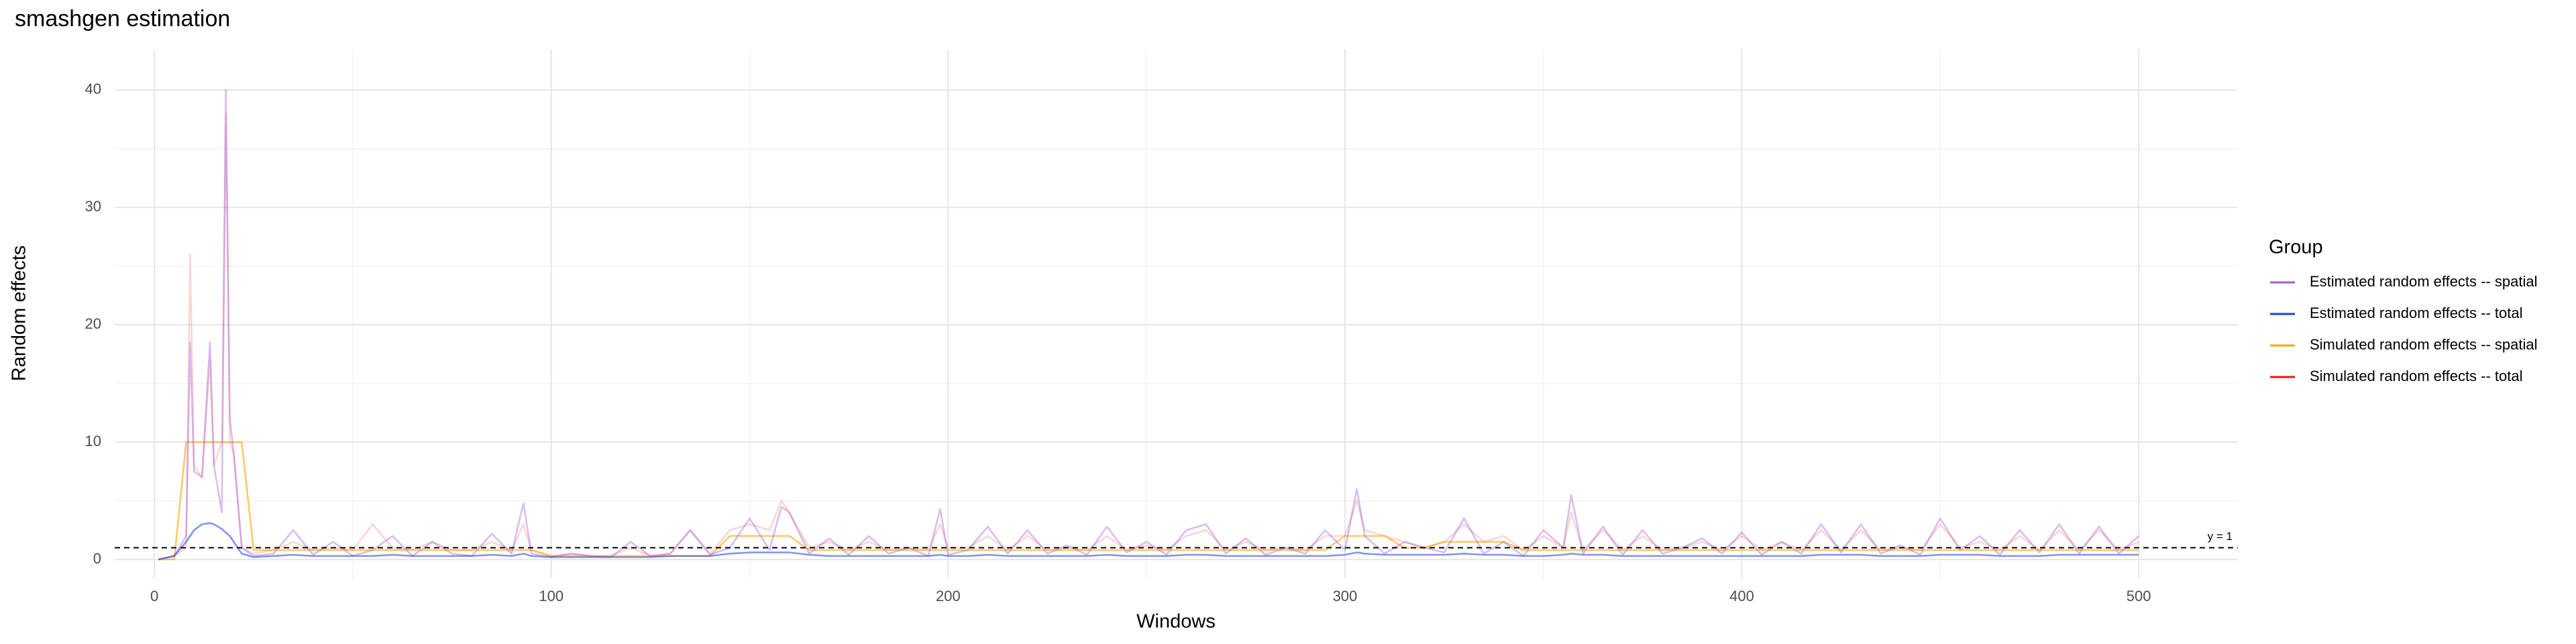 This screenshot has height=644, width=2576. What do you see at coordinates (2424, 281) in the screenshot?
I see `legend-label: Estimated random effects -- spatial` at bounding box center [2424, 281].